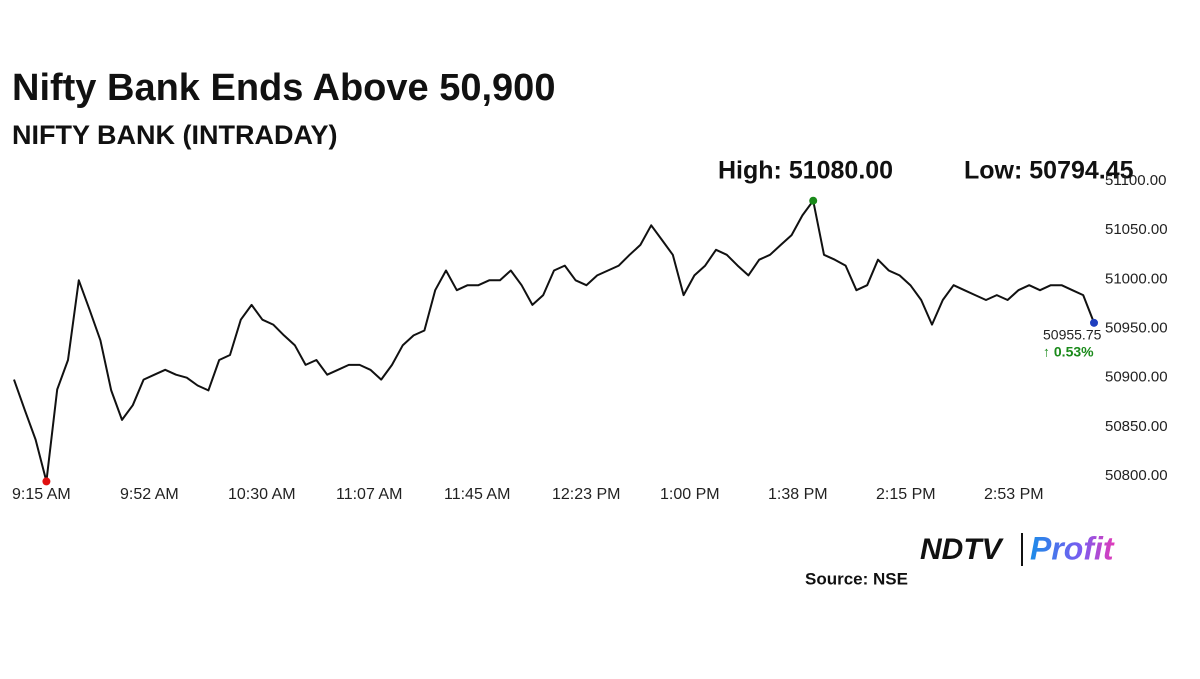  Describe the element at coordinates (856, 578) in the screenshot. I see `source: Source: NSE` at that location.